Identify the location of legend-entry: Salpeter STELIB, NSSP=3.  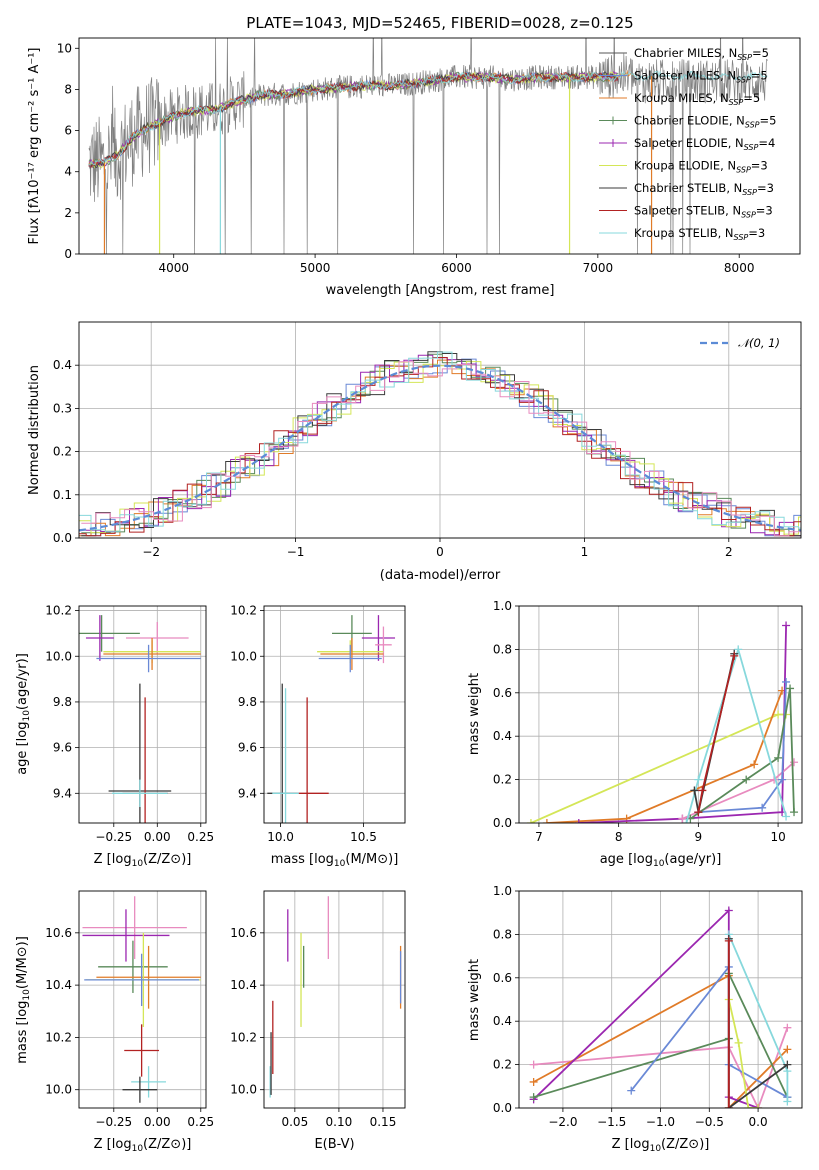
(703, 212).